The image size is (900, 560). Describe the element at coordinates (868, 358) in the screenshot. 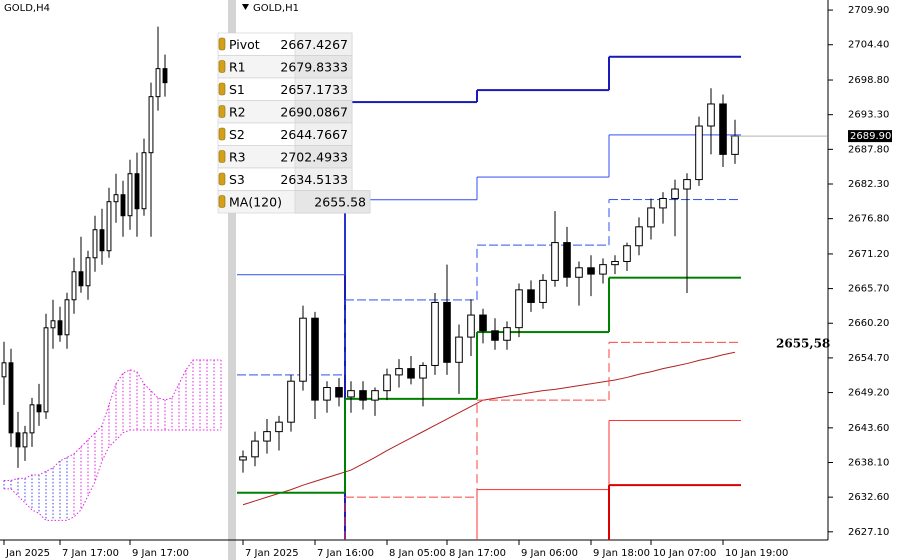

I see `y-tick-label: 2654.70` at that location.